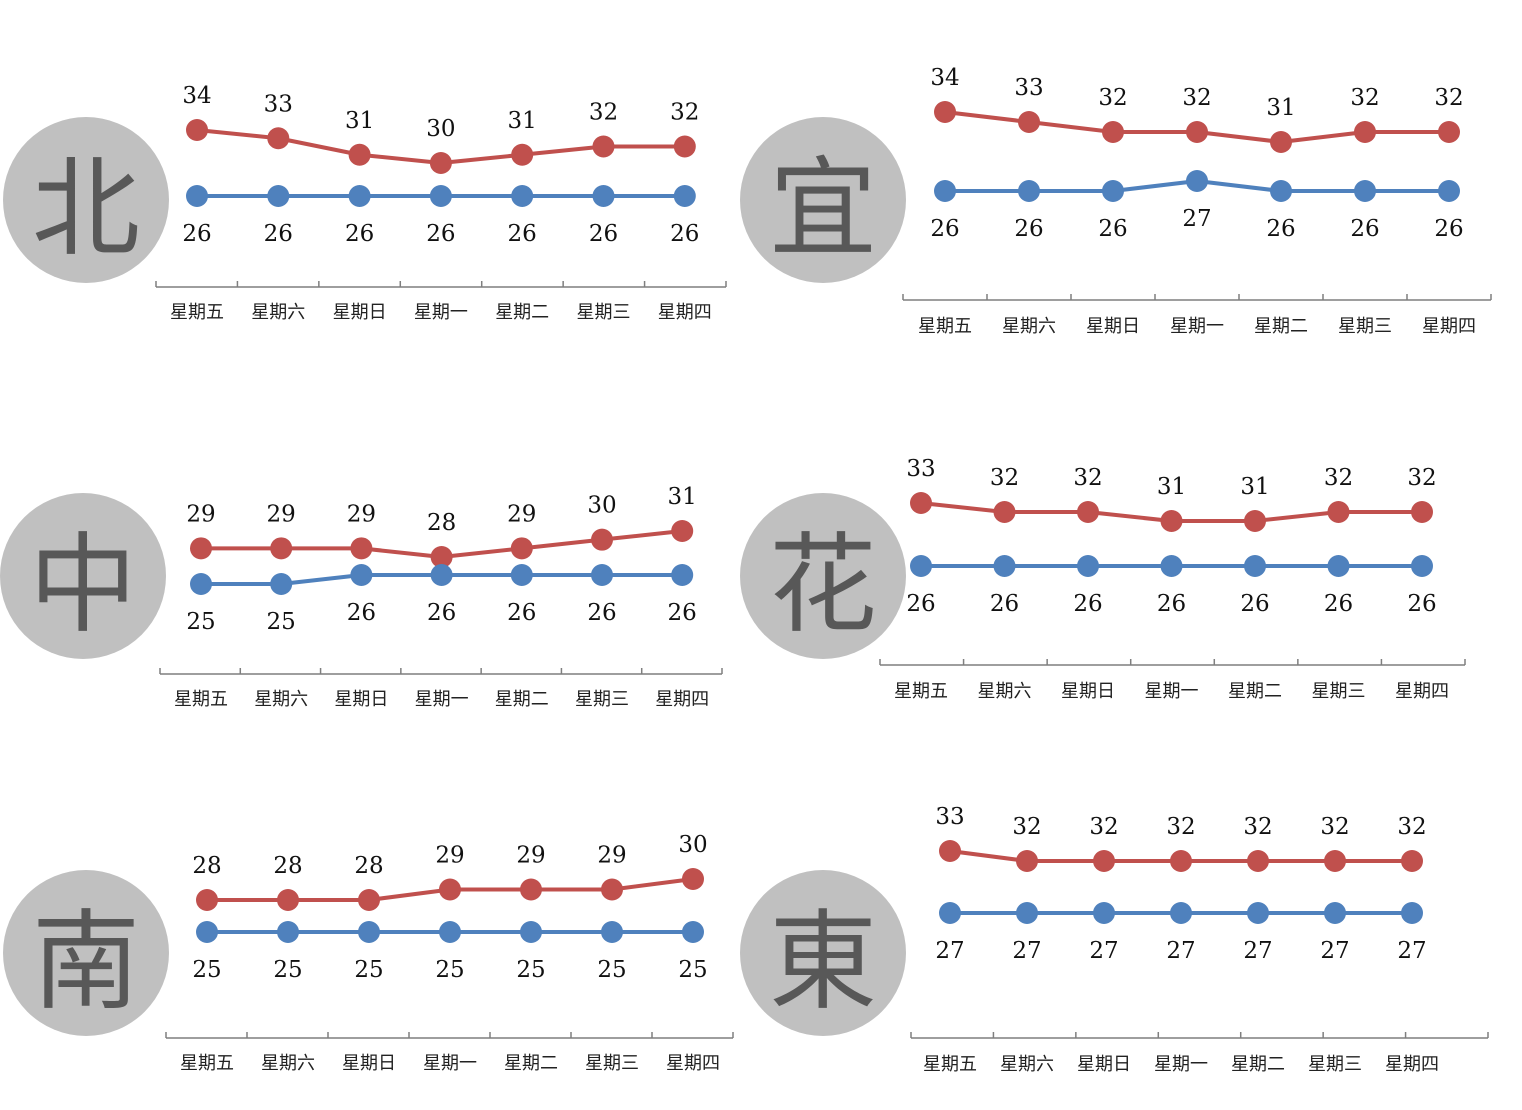 The image size is (1522, 1110). Describe the element at coordinates (1339, 691) in the screenshot. I see `x-tick-label-hualien: 星期三` at that location.